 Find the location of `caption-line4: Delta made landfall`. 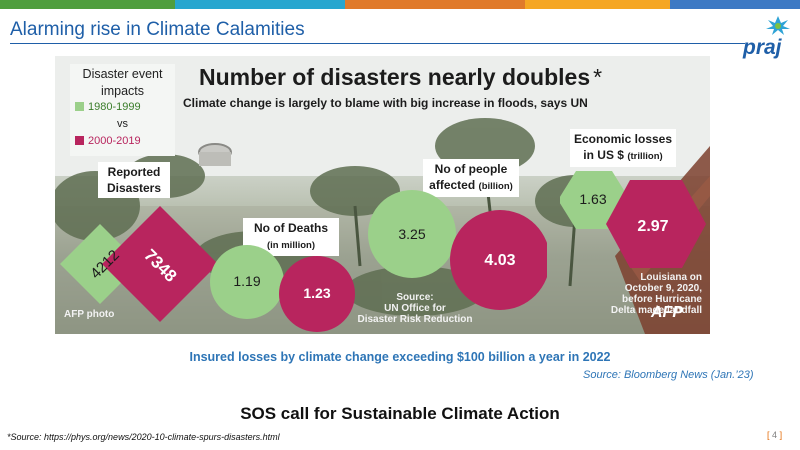

caption-line4: Delta made landfall is located at coordinates (656, 310).